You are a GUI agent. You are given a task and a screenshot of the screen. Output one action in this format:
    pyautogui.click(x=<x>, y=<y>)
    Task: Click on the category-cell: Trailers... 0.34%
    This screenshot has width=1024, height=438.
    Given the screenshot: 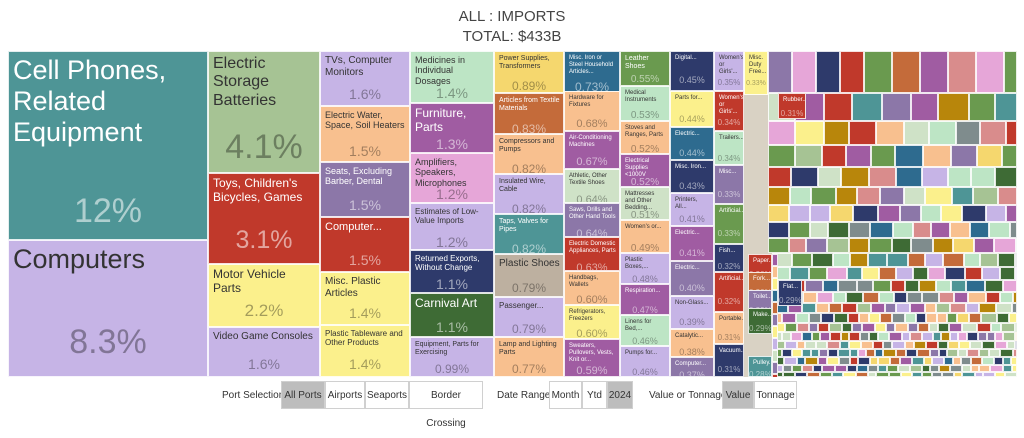 What is the action you would take?
    pyautogui.click(x=729, y=148)
    